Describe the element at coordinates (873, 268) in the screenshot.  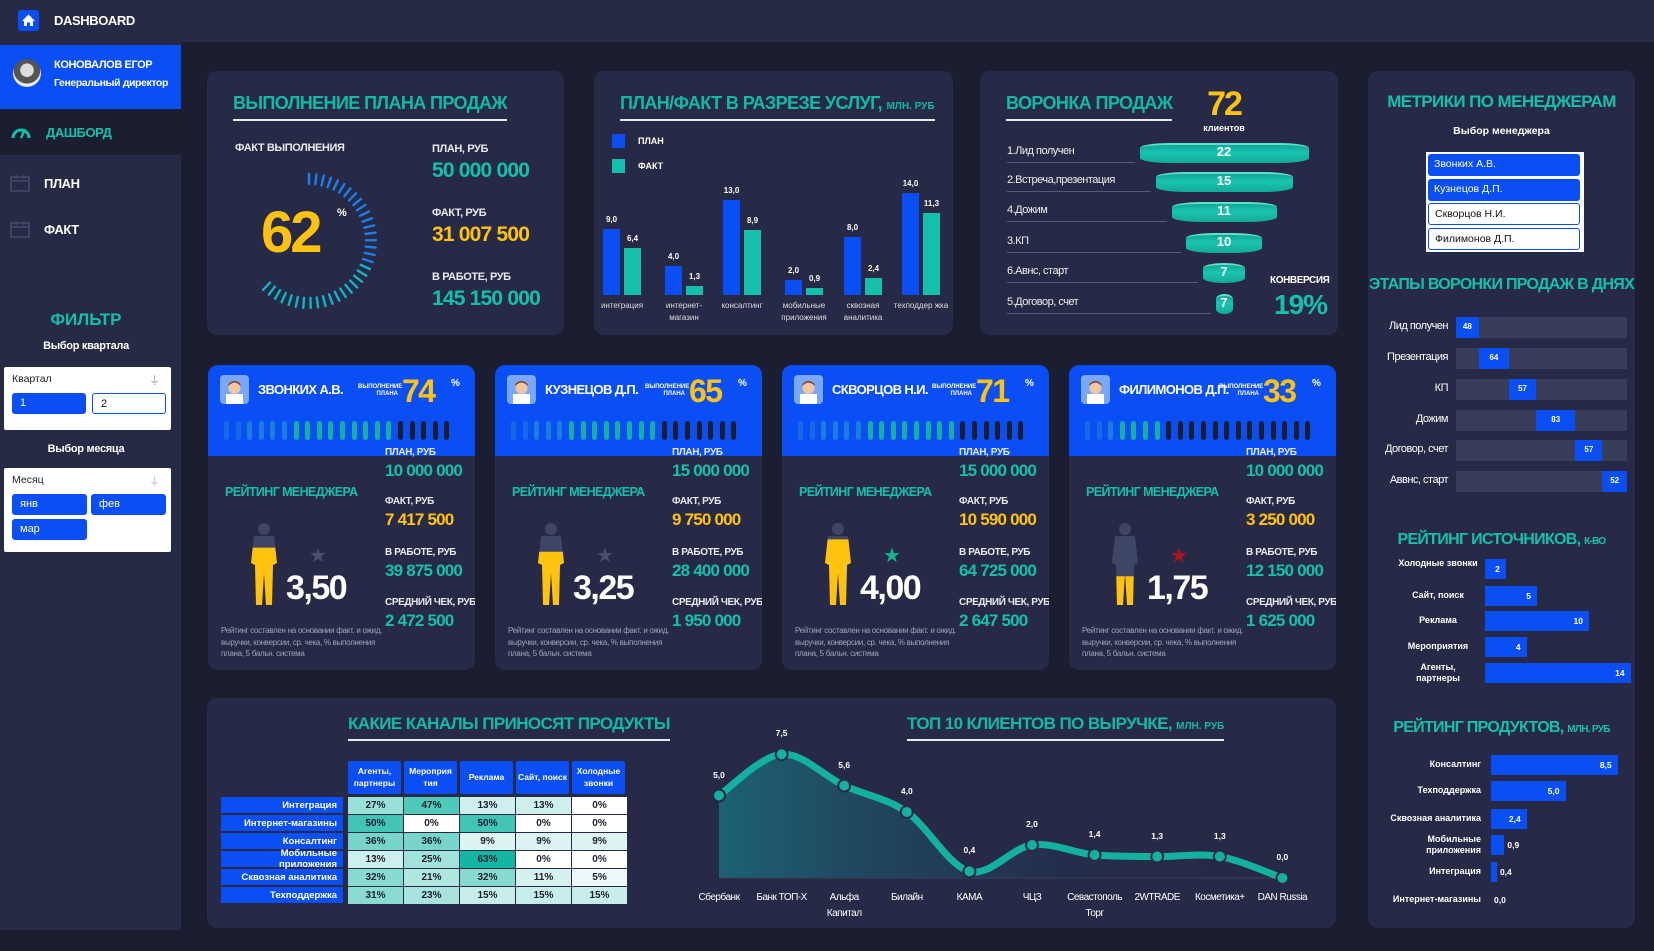
I see `bar-value-label: 2,4` at that location.